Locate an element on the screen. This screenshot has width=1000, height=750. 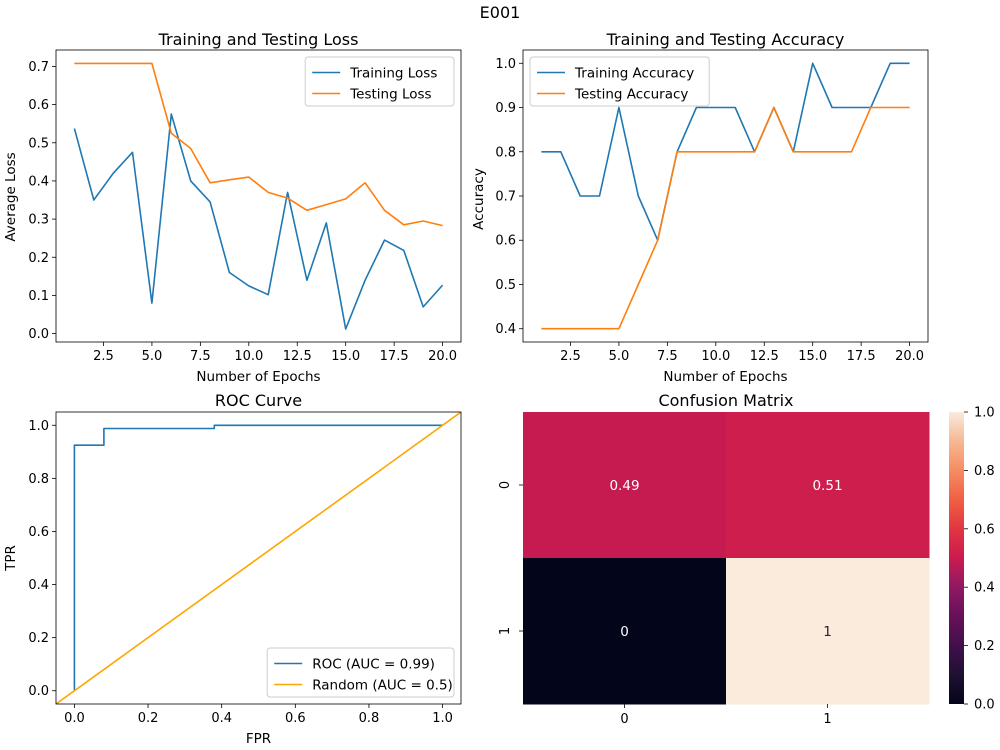
loss-legend-box is located at coordinates (379, 81).